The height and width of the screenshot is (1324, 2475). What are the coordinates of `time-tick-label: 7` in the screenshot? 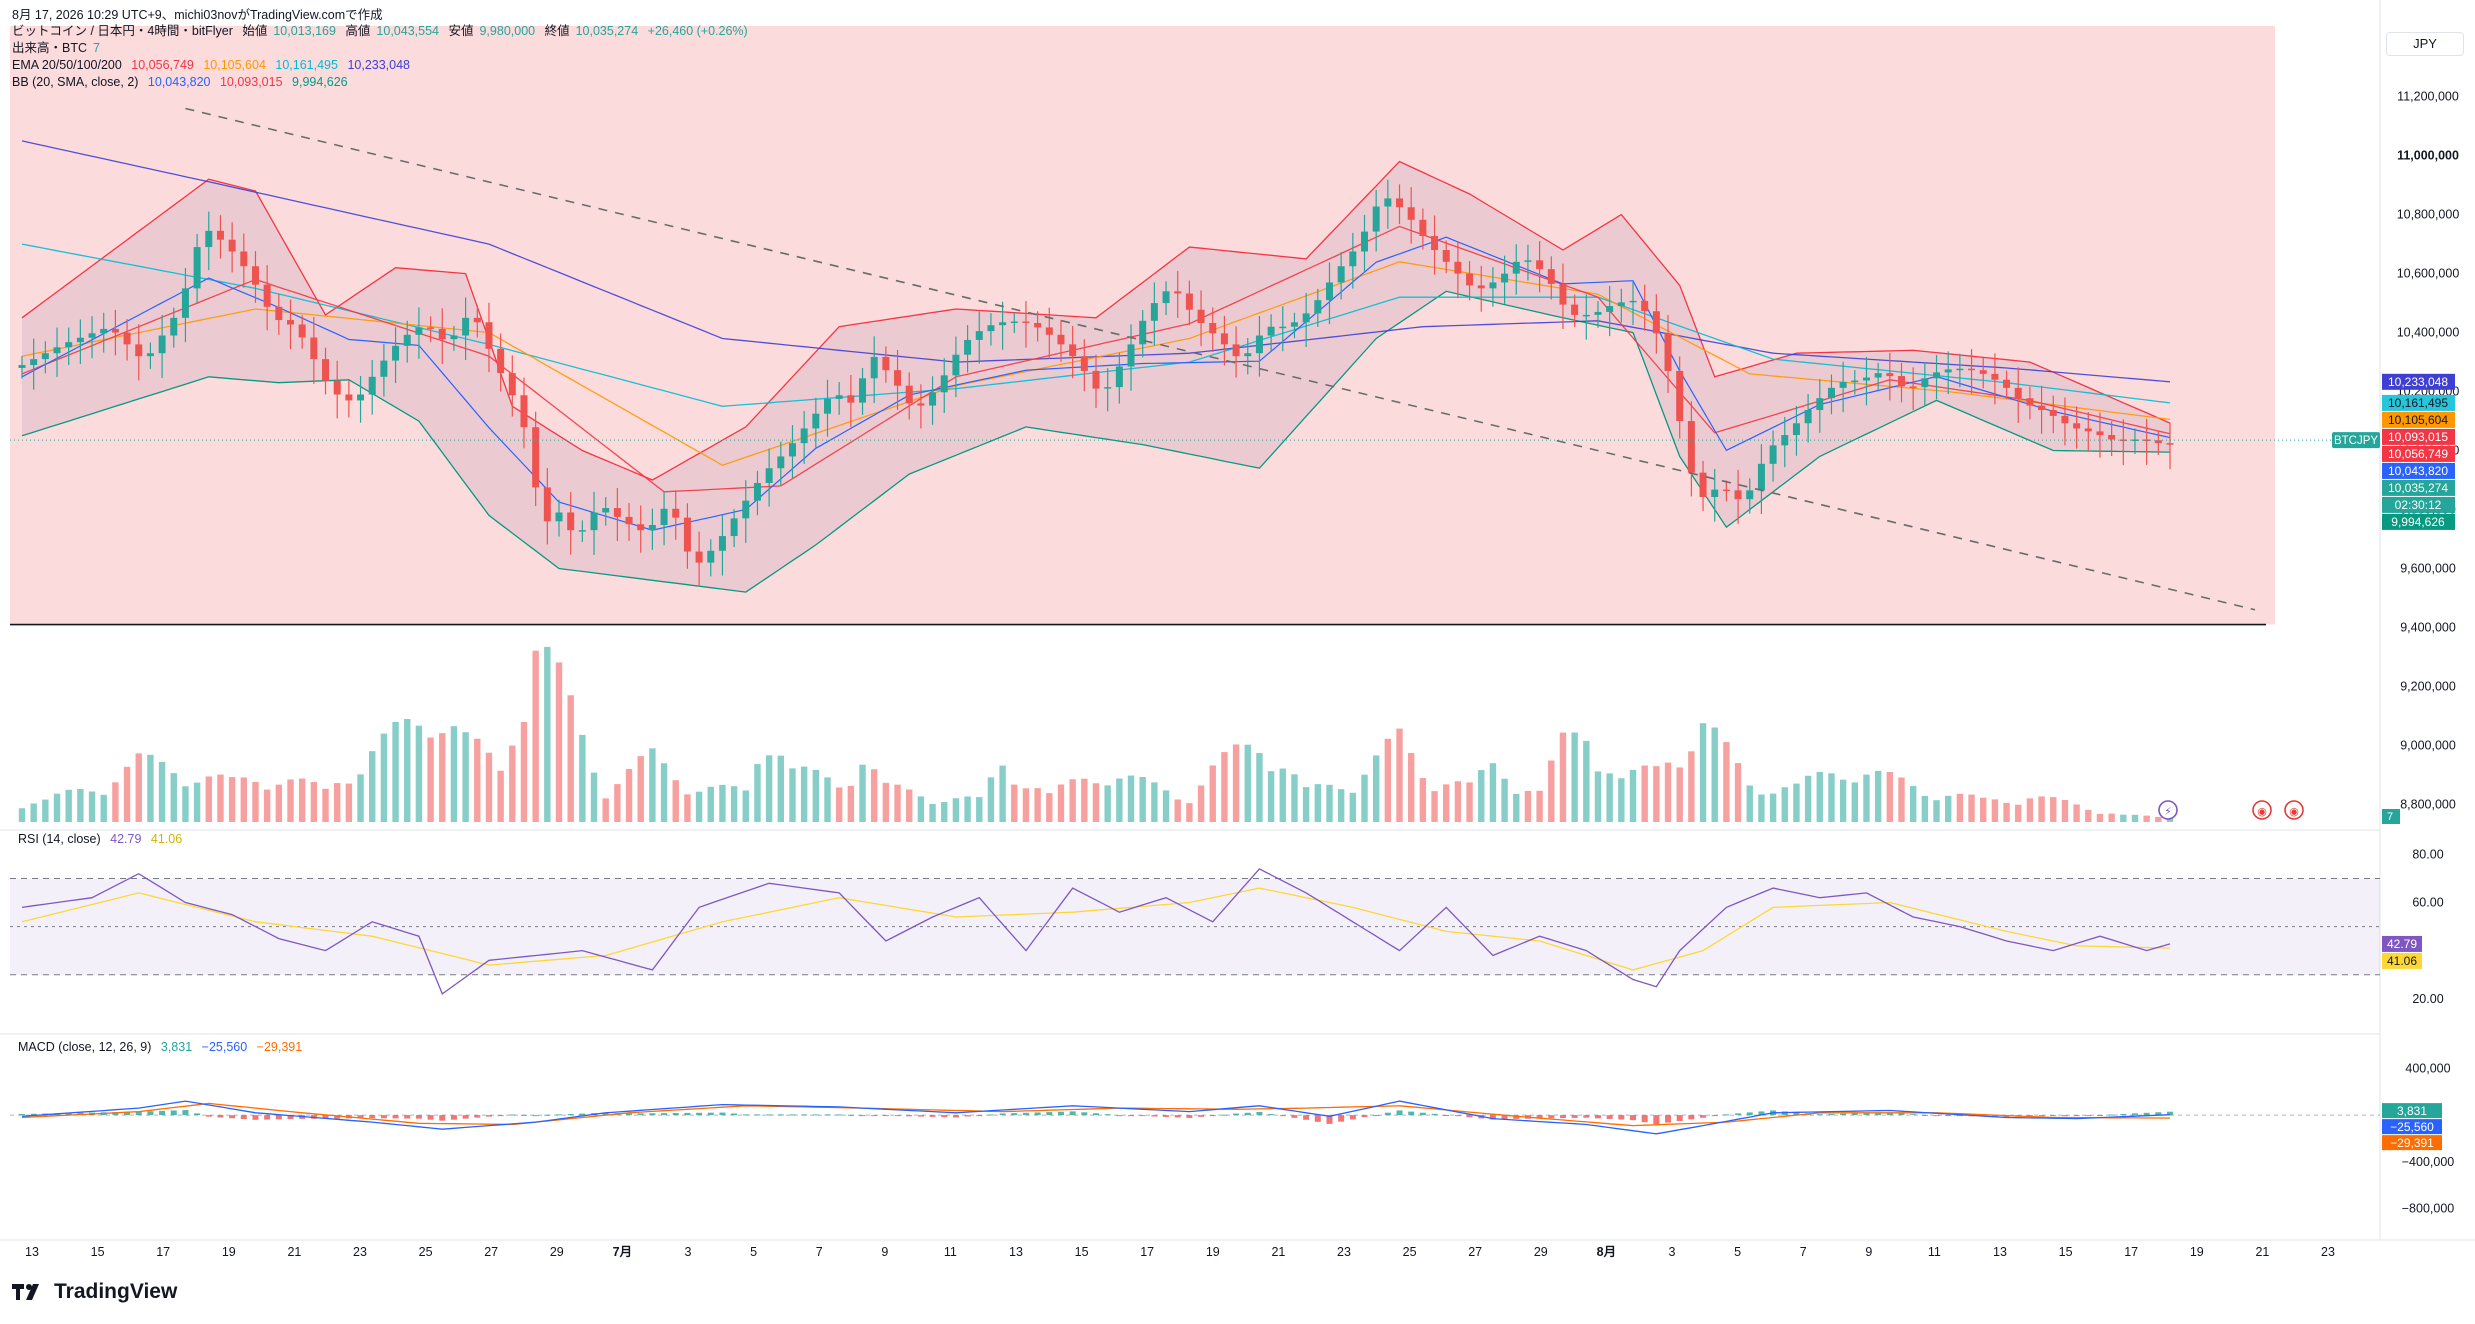 It's located at (819, 1252).